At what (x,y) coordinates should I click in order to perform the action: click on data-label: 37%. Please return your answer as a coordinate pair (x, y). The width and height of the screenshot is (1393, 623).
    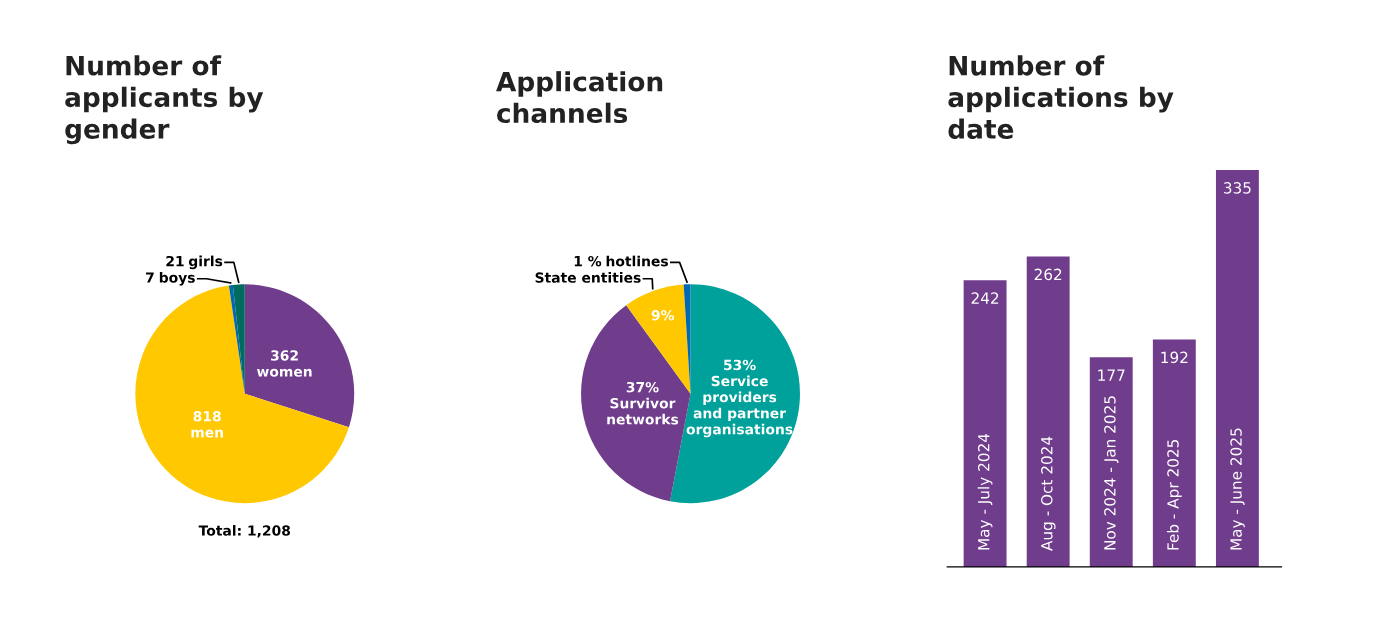
    Looking at the image, I should click on (642, 387).